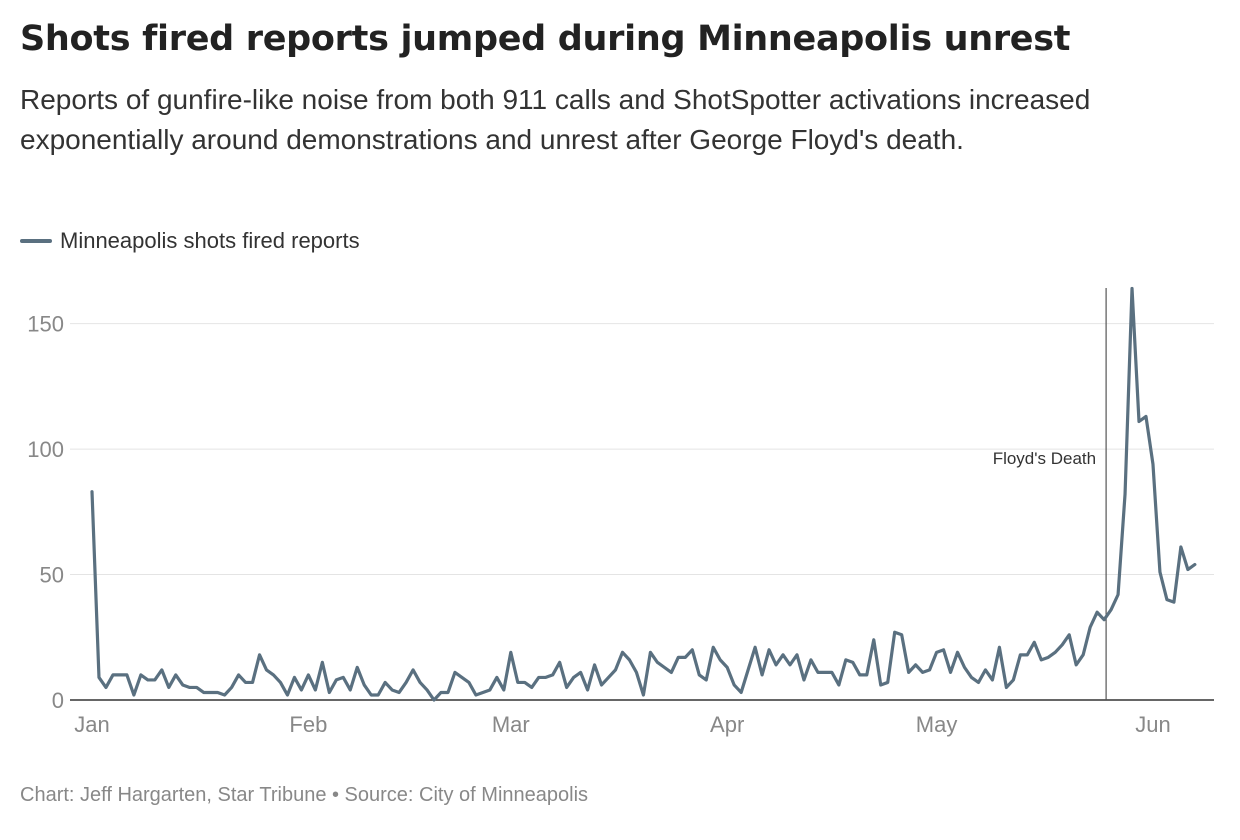 Image resolution: width=1240 pixels, height=840 pixels. What do you see at coordinates (511, 724) in the screenshot?
I see `x-tick-label: Mar` at bounding box center [511, 724].